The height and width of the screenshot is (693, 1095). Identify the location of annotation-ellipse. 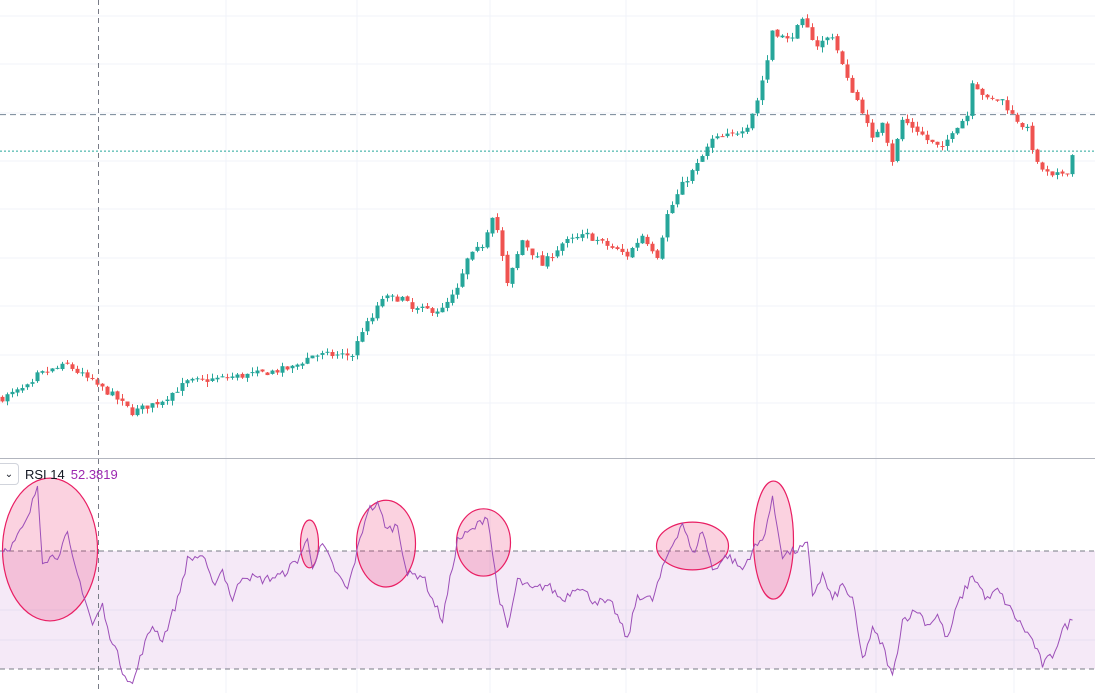
(692, 546).